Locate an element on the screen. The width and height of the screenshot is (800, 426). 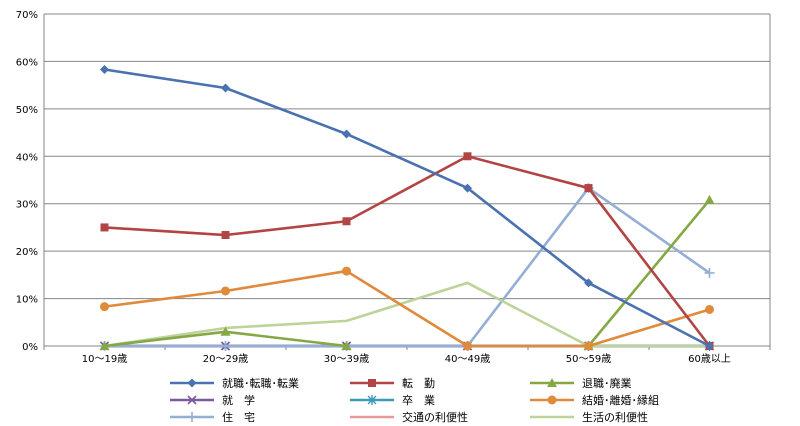
legend-item: 住 宅 is located at coordinates (212, 417).